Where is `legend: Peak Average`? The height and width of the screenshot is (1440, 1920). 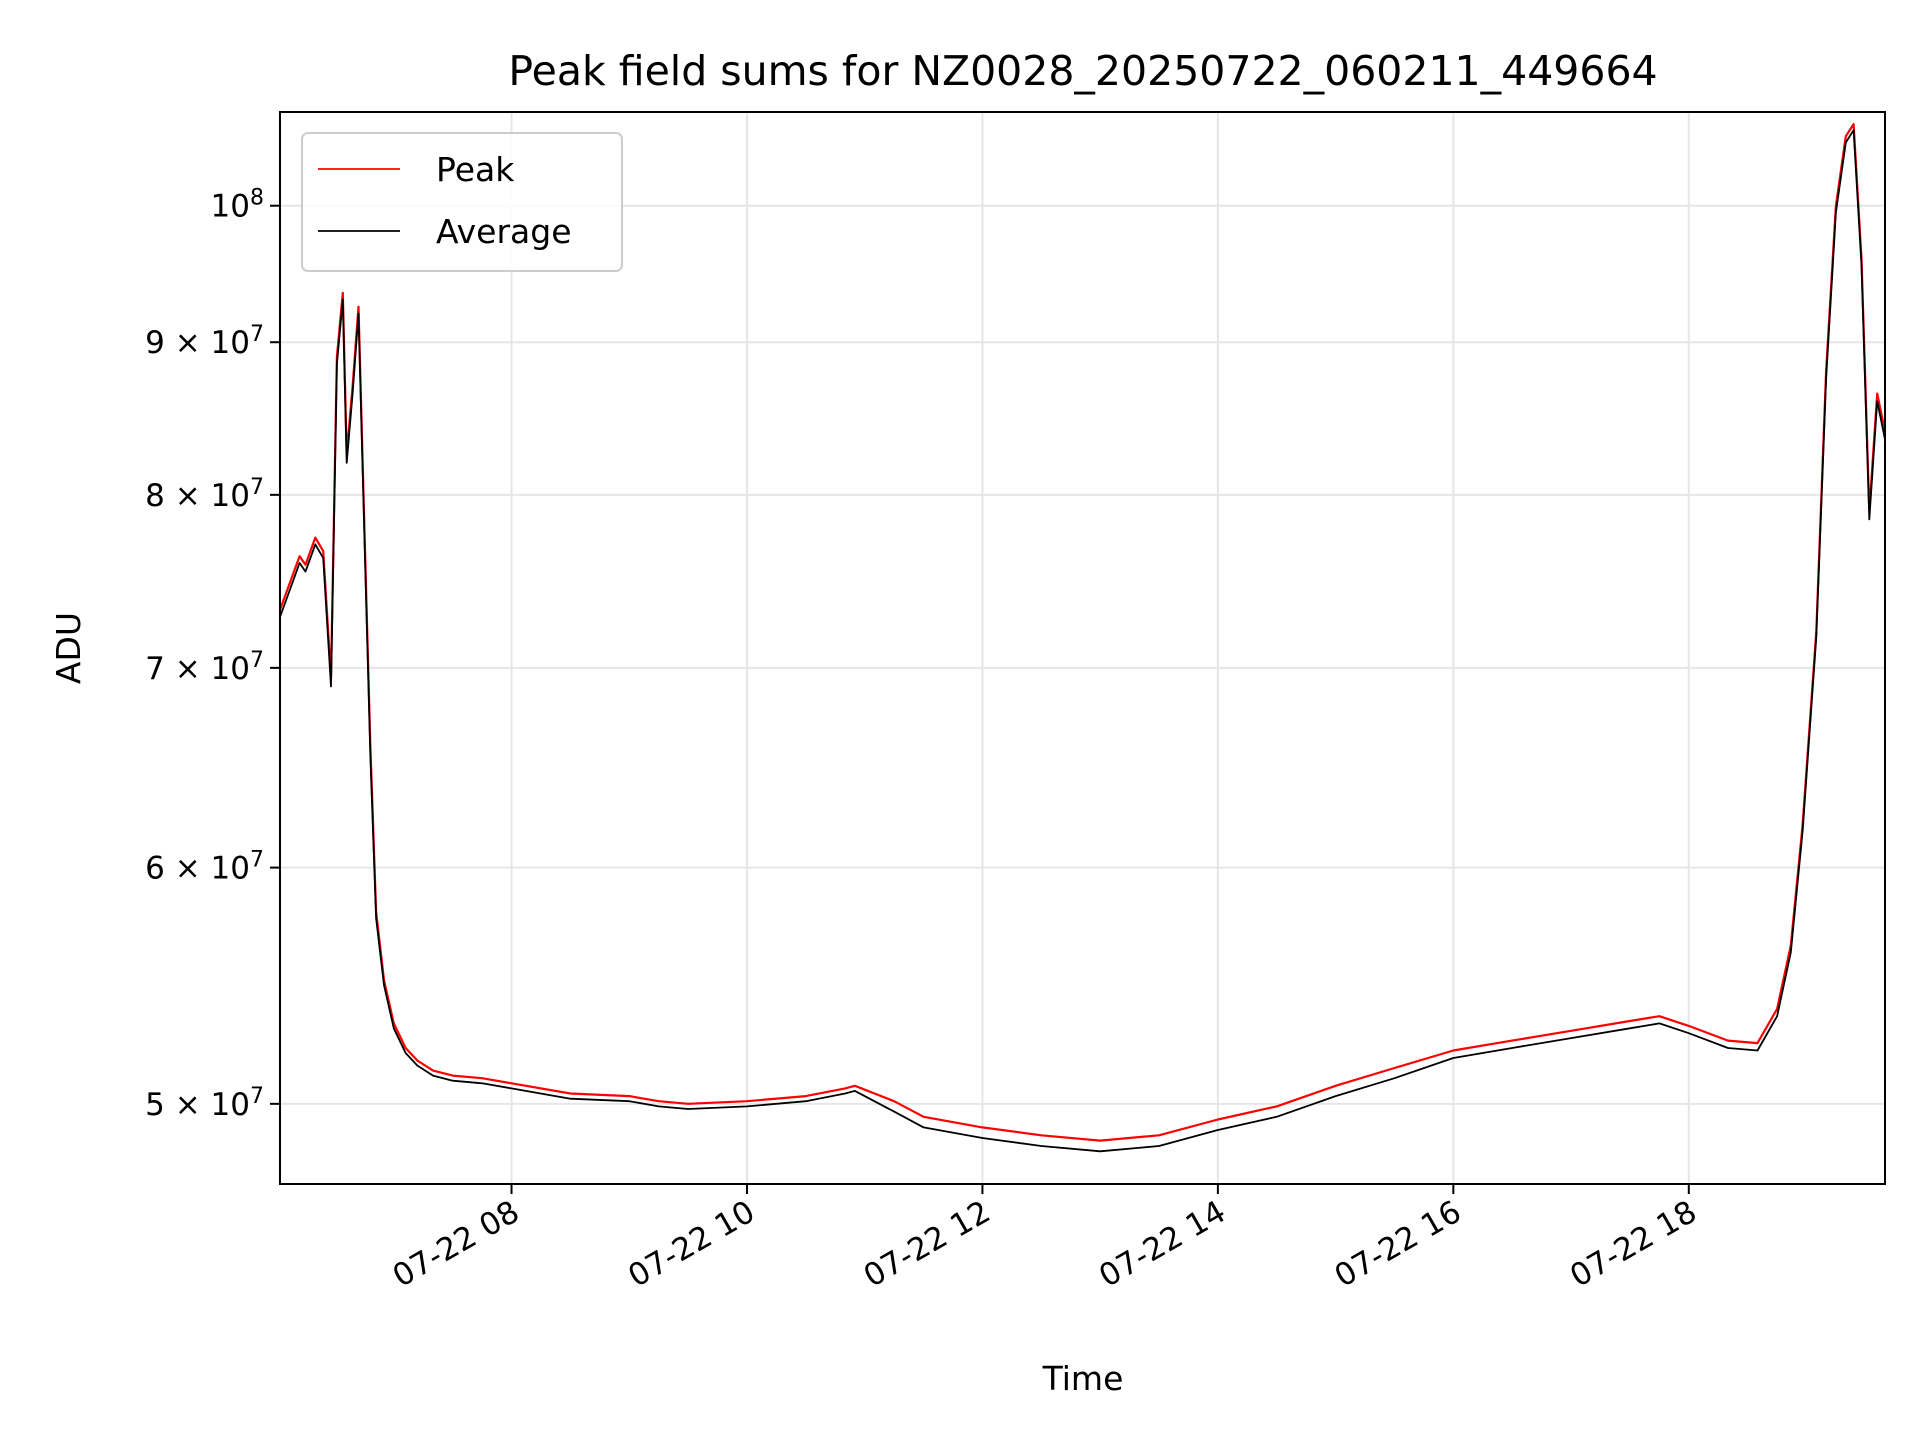
legend: Peak Average is located at coordinates (462, 202).